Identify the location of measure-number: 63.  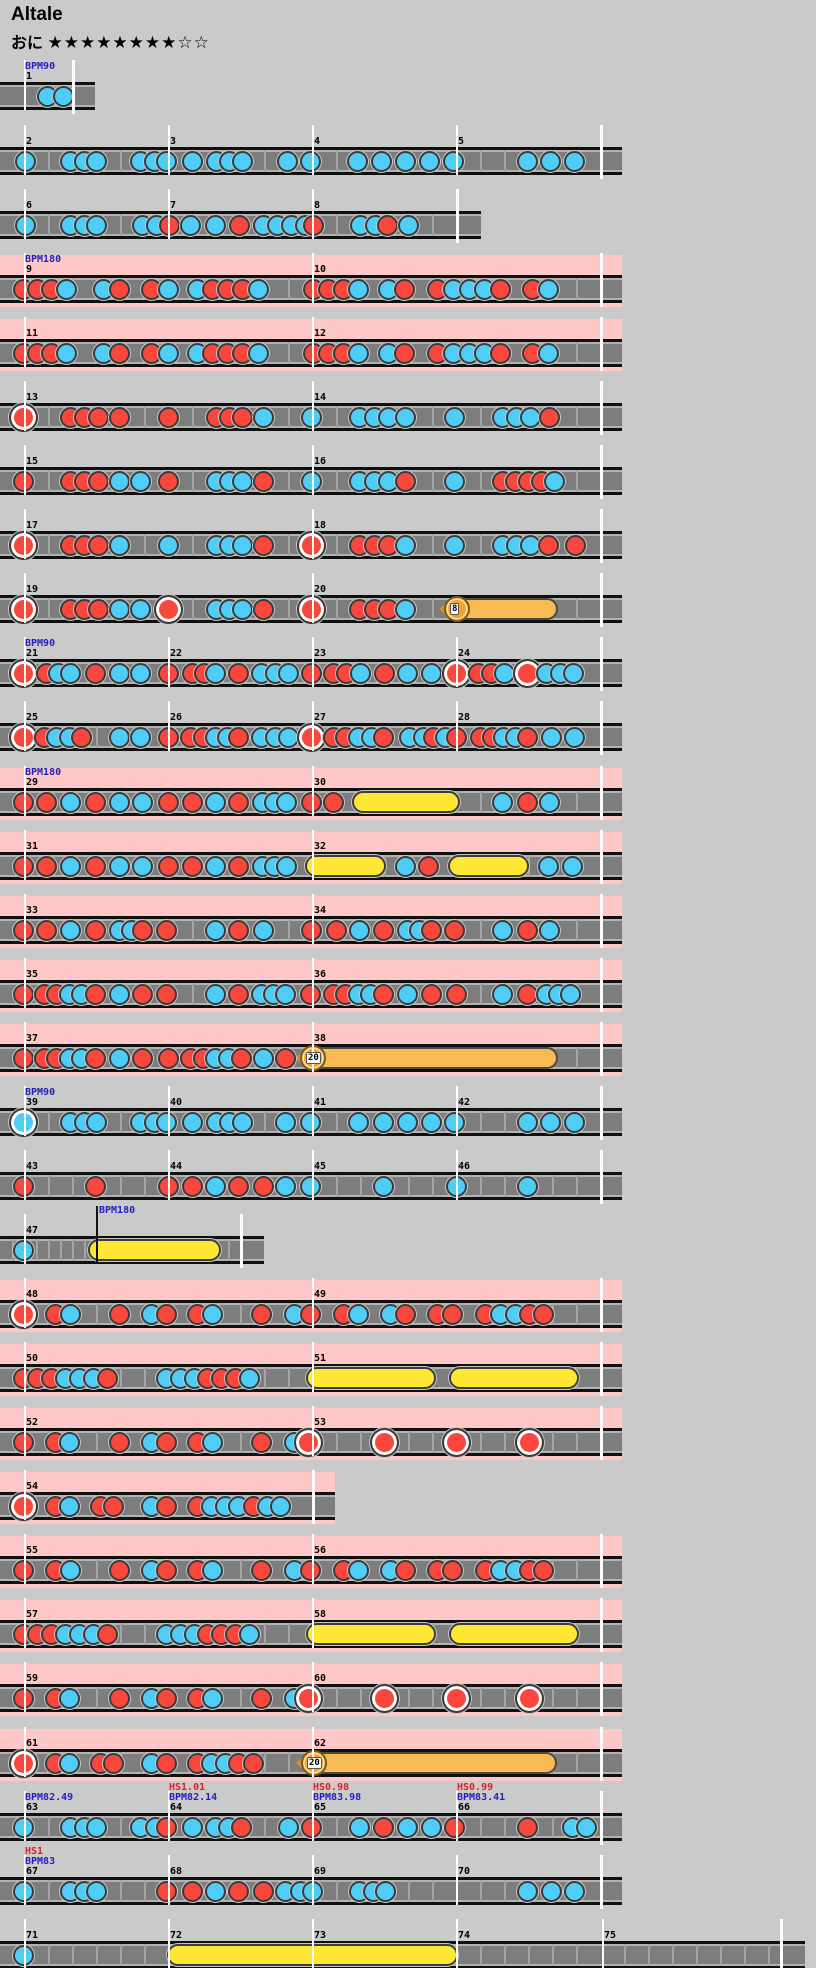
(32, 1807).